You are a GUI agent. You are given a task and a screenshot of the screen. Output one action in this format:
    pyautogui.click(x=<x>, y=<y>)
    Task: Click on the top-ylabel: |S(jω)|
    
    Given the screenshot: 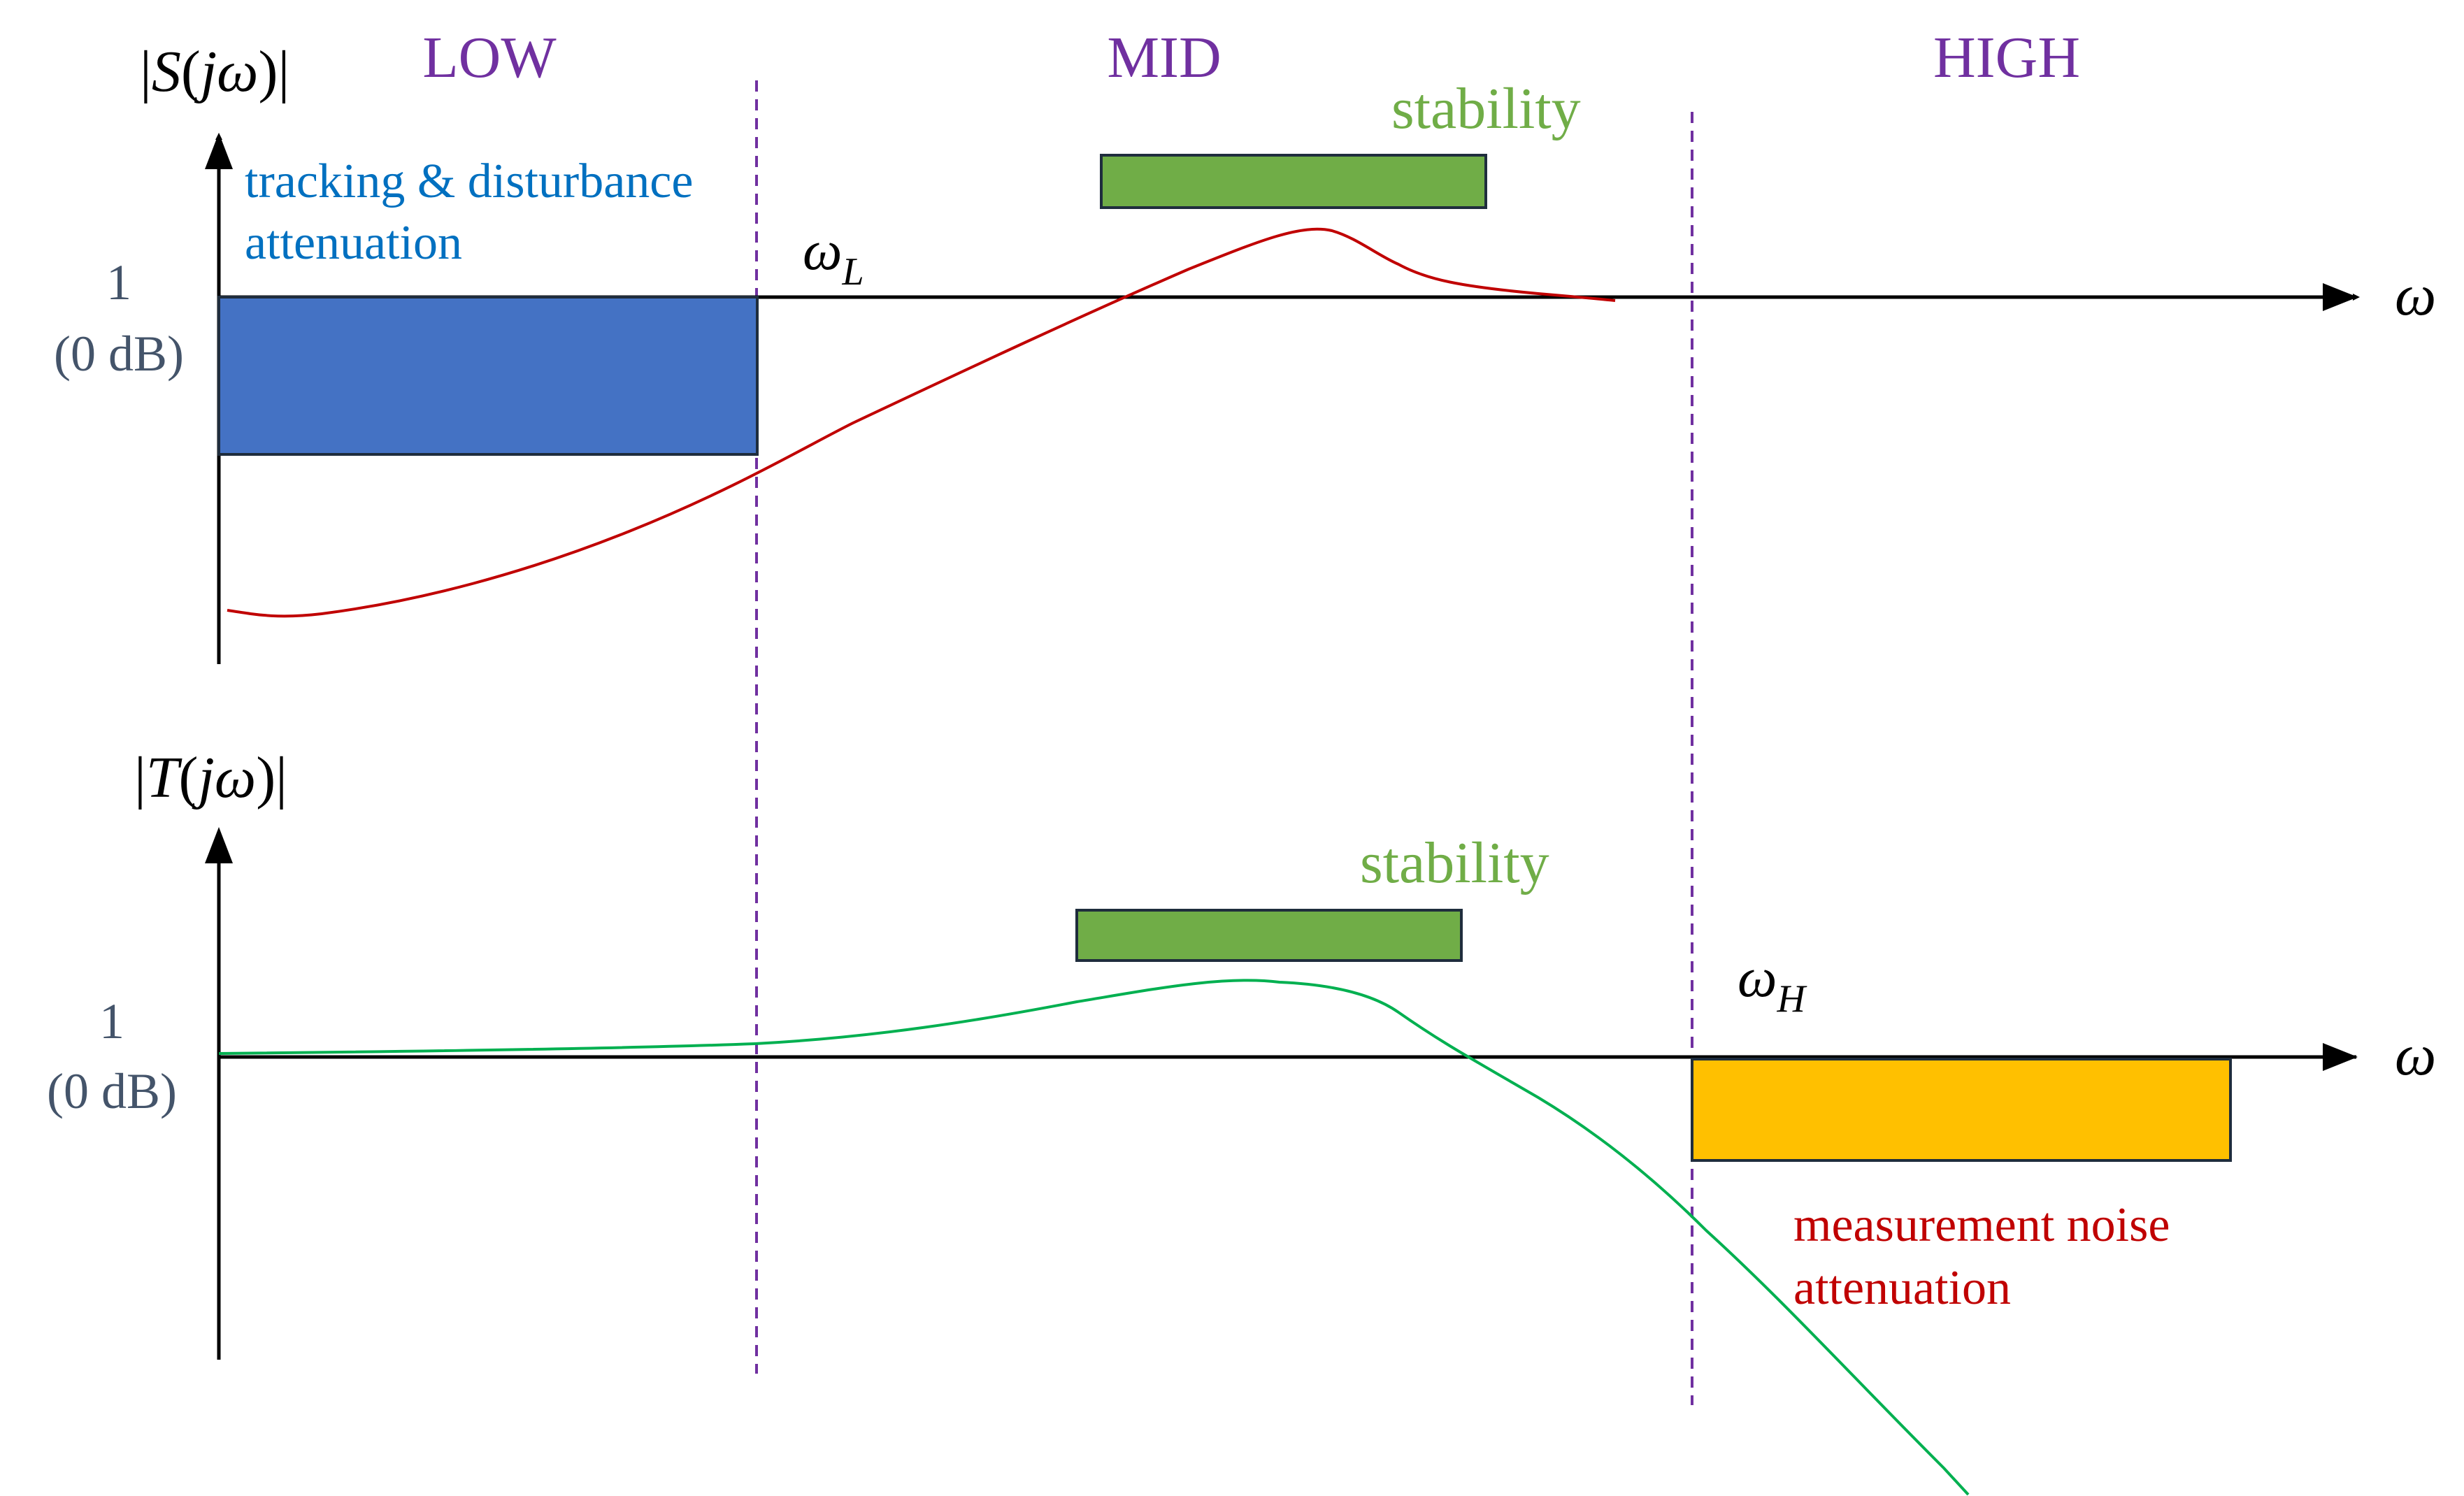 What is the action you would take?
    pyautogui.click(x=214, y=71)
    